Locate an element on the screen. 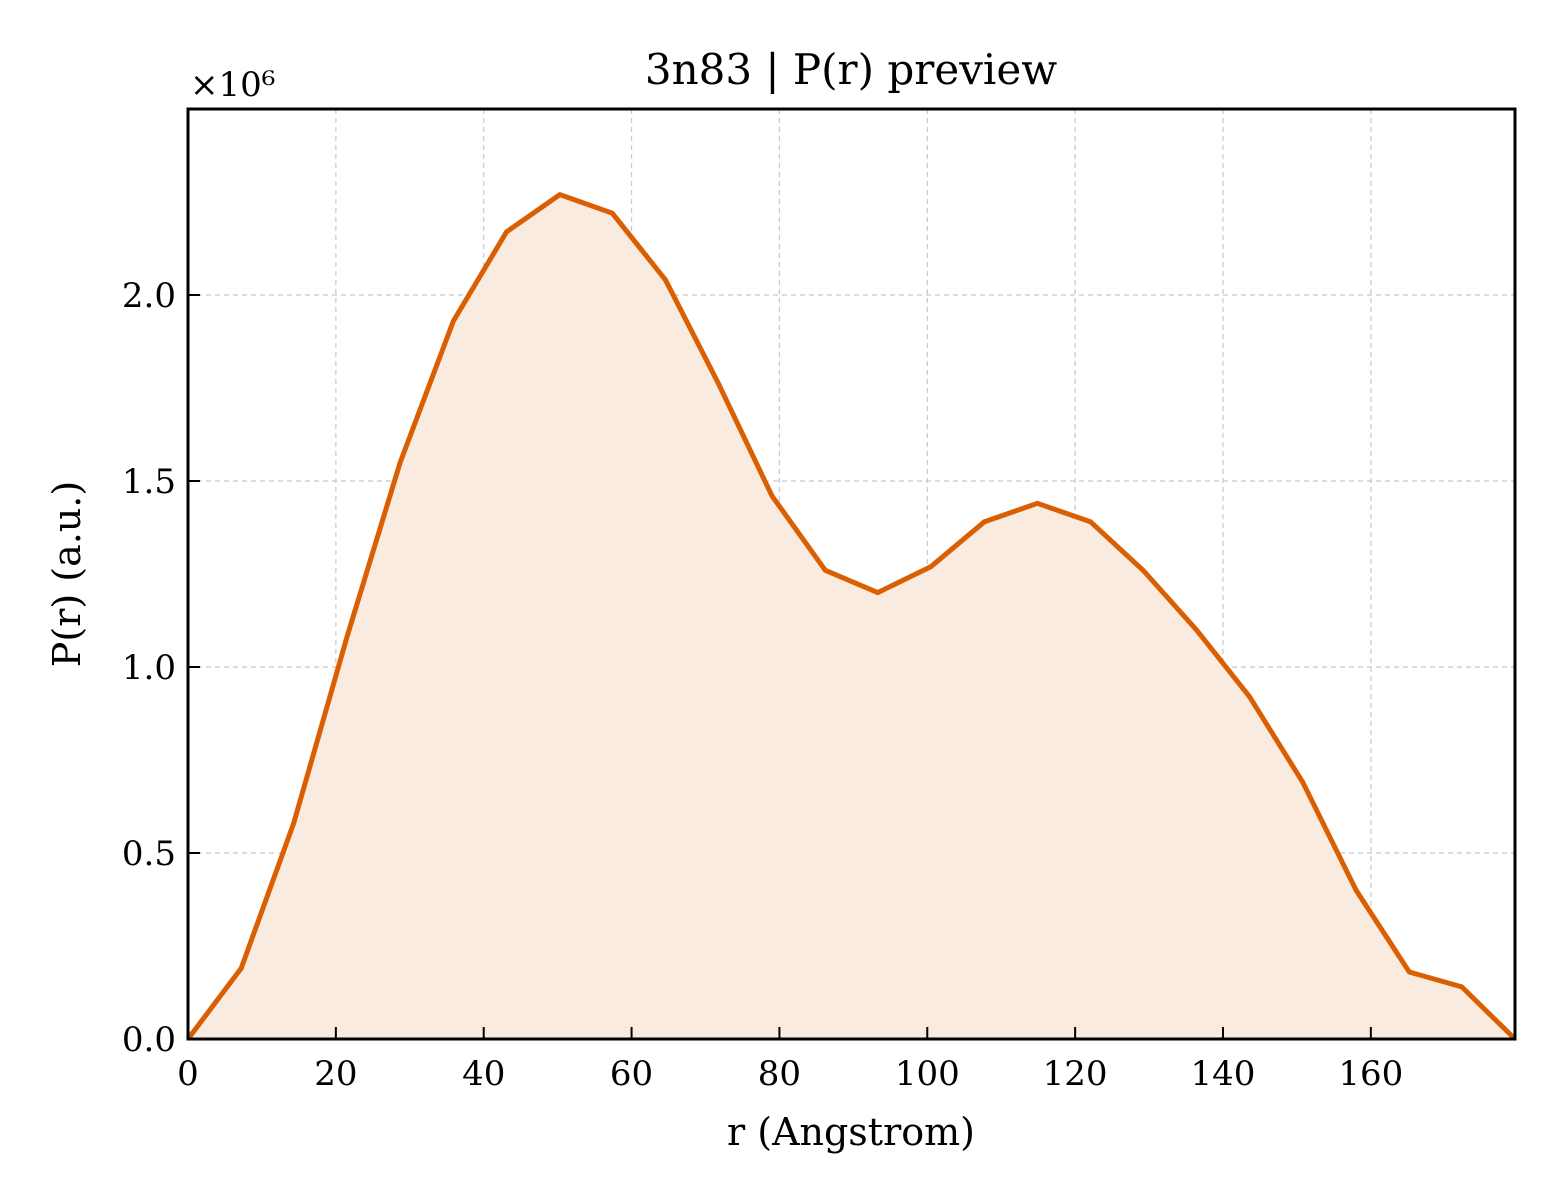  x-tick-label: 140 is located at coordinates (1223, 1074).